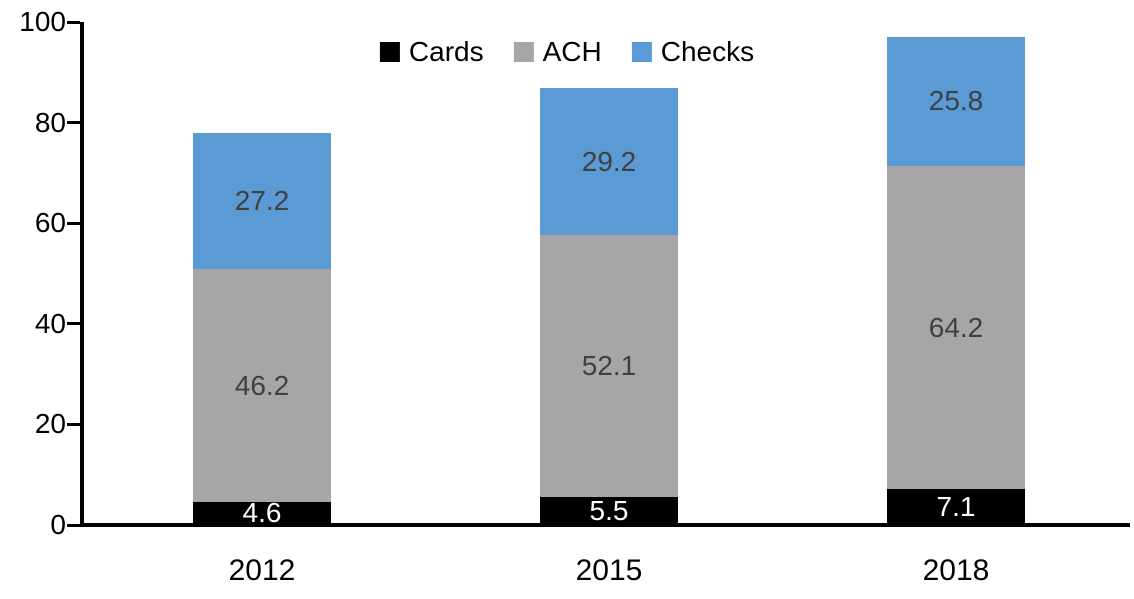  I want to click on legend: Cards ACH Checks, so click(567, 51).